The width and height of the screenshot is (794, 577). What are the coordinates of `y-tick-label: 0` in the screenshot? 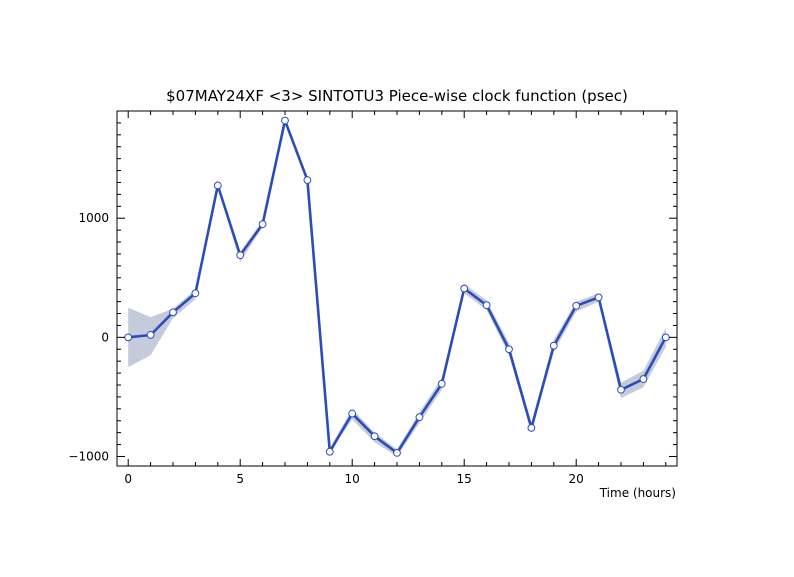 It's located at (105, 337).